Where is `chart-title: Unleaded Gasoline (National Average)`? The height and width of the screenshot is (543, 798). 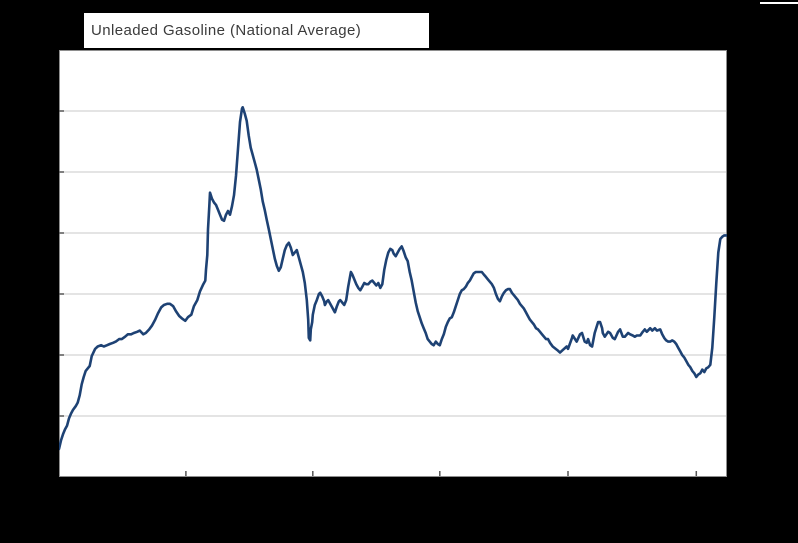
chart-title: Unleaded Gasoline (National Average) is located at coordinates (226, 30).